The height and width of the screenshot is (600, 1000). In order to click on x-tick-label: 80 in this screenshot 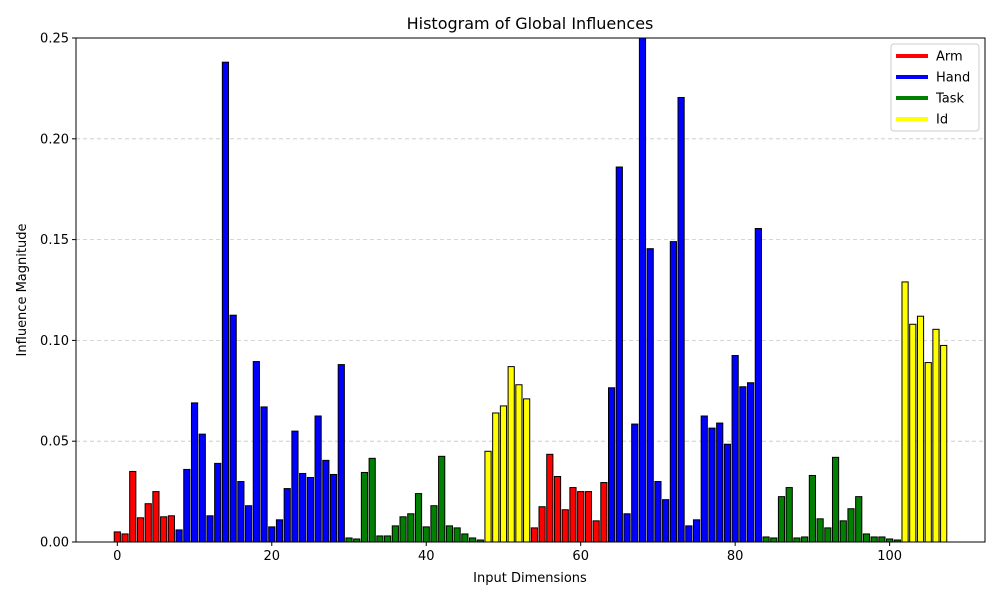, I will do `click(735, 556)`.